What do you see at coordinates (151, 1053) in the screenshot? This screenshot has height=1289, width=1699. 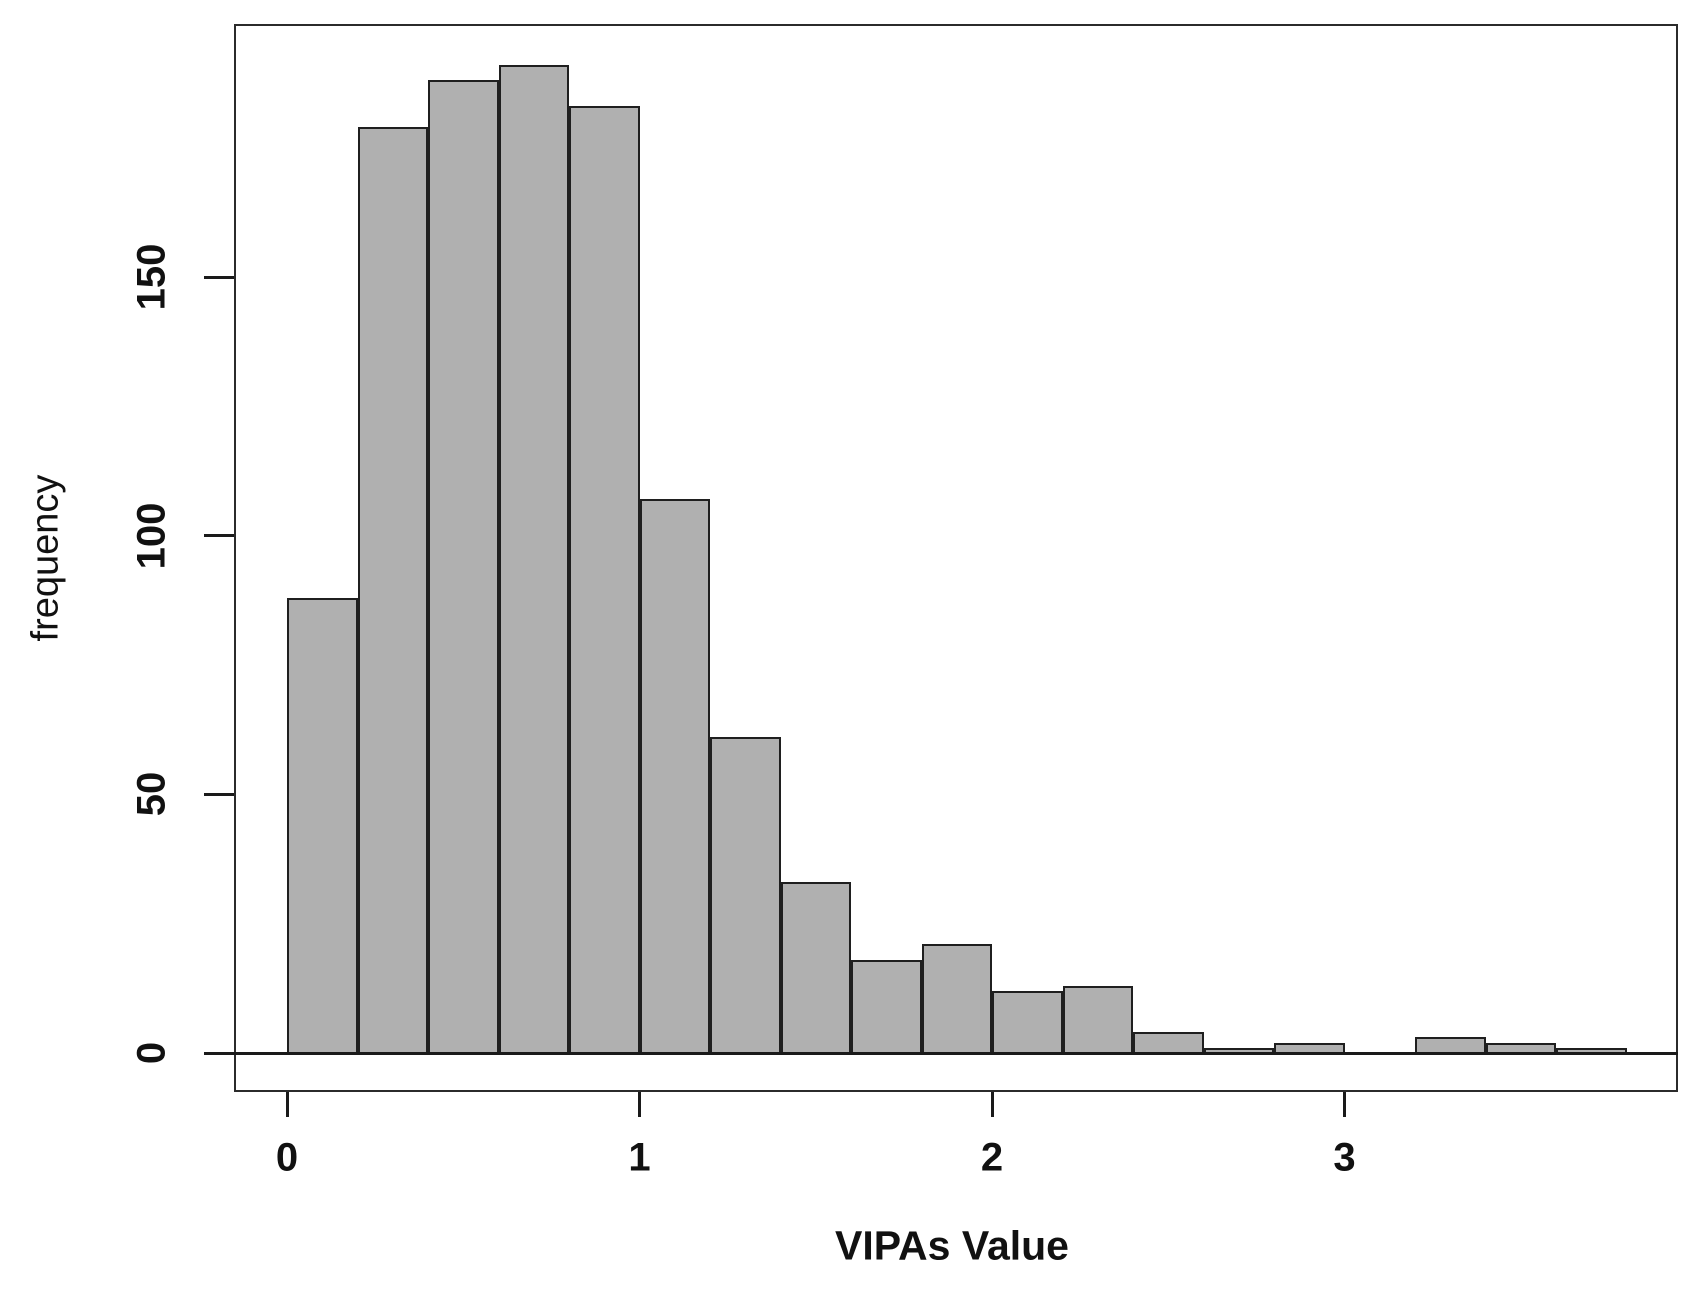 I see `y-axis-tick-label: 0` at bounding box center [151, 1053].